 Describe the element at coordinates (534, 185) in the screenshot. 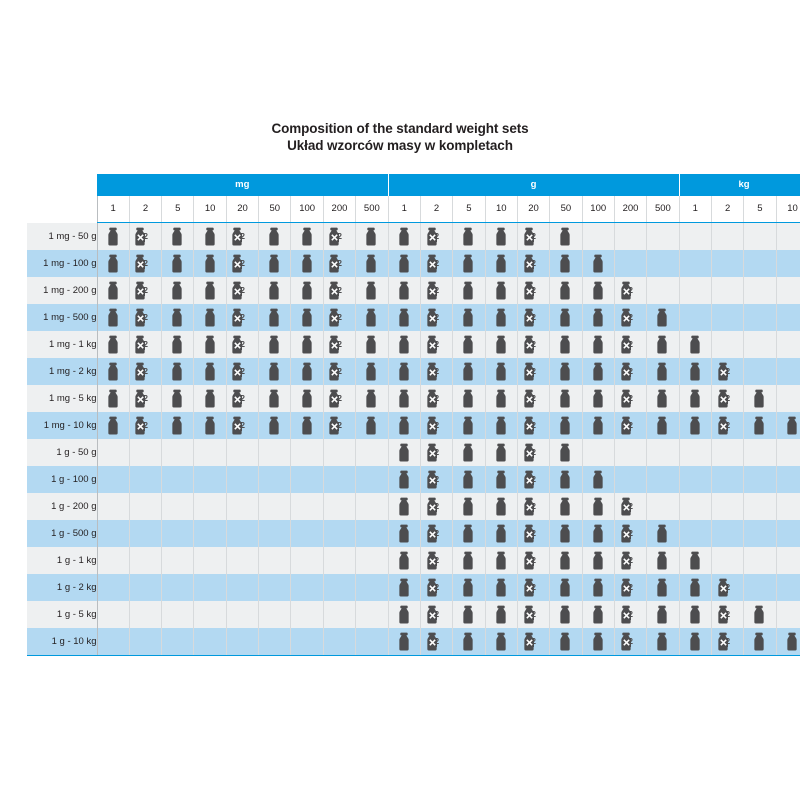

I see `header-group-g: g` at that location.